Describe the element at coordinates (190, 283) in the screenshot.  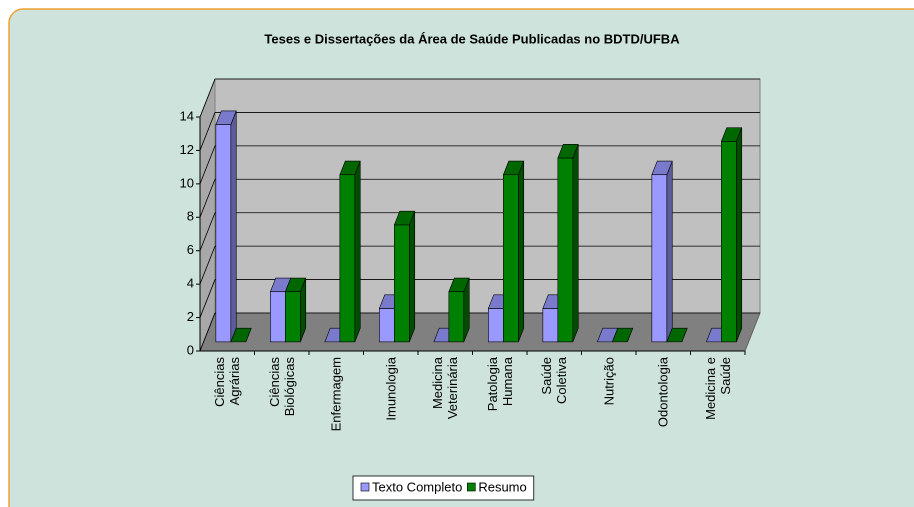
I see `y-tick-label: 4` at that location.